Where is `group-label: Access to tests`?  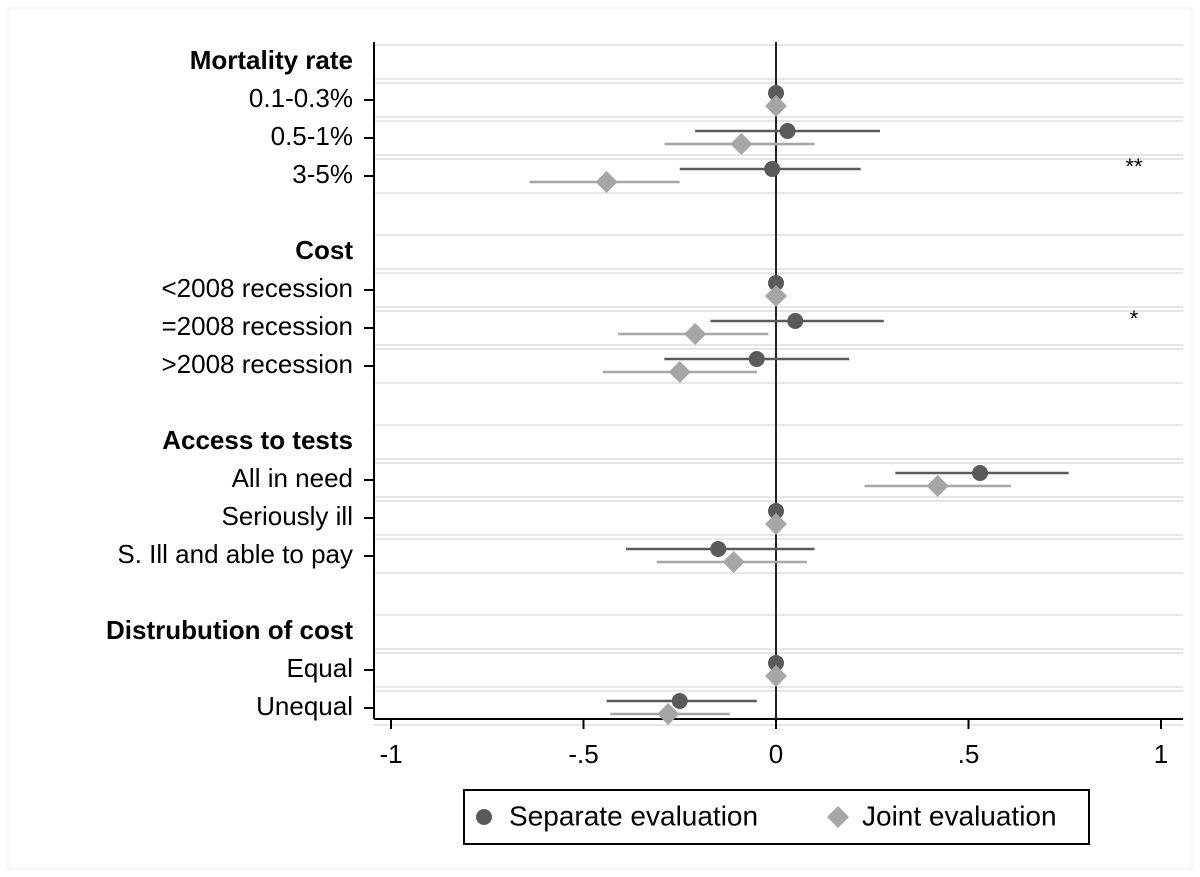
group-label: Access to tests is located at coordinates (257, 440).